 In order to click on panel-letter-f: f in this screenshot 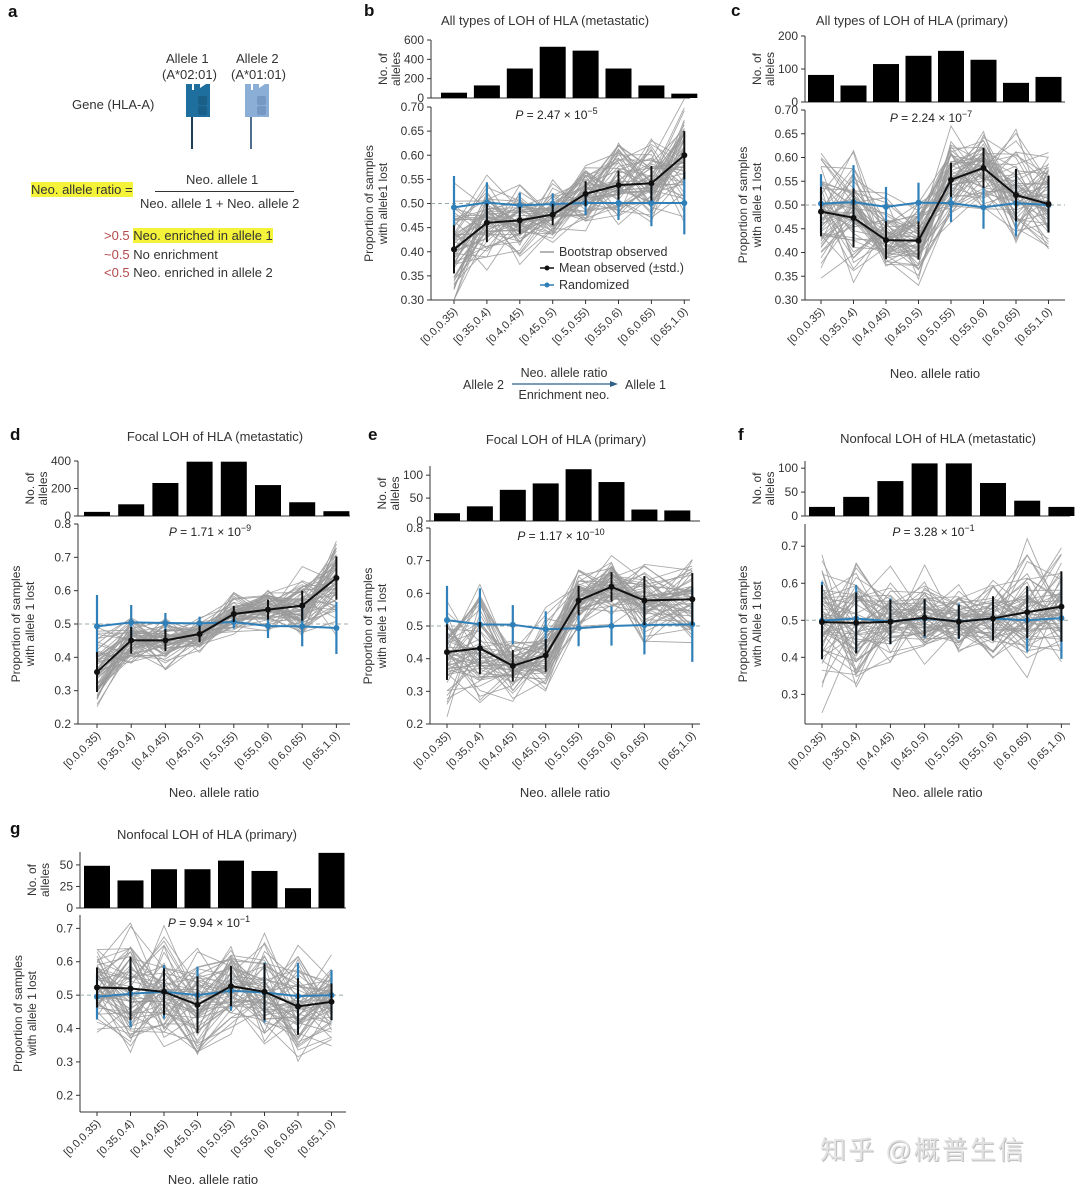, I will do `click(741, 434)`.